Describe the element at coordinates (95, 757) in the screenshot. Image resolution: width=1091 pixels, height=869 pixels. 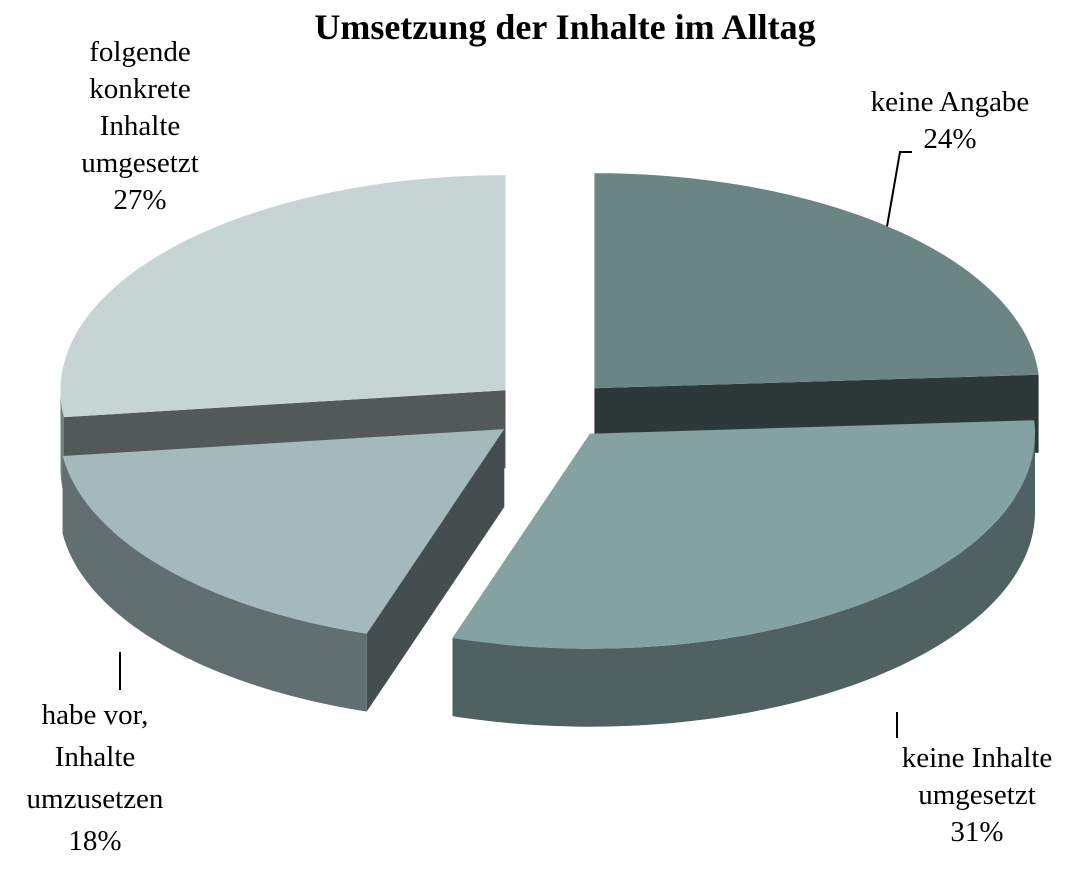
I see `label-name: habe vor, Inhalte umzusetzen` at that location.